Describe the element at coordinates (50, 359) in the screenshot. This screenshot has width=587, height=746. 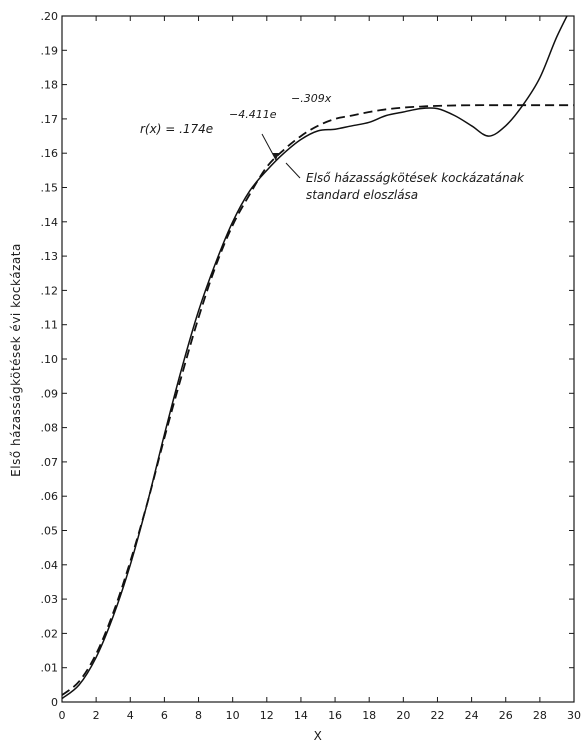
I see `y-tick-label: .10` at that location.